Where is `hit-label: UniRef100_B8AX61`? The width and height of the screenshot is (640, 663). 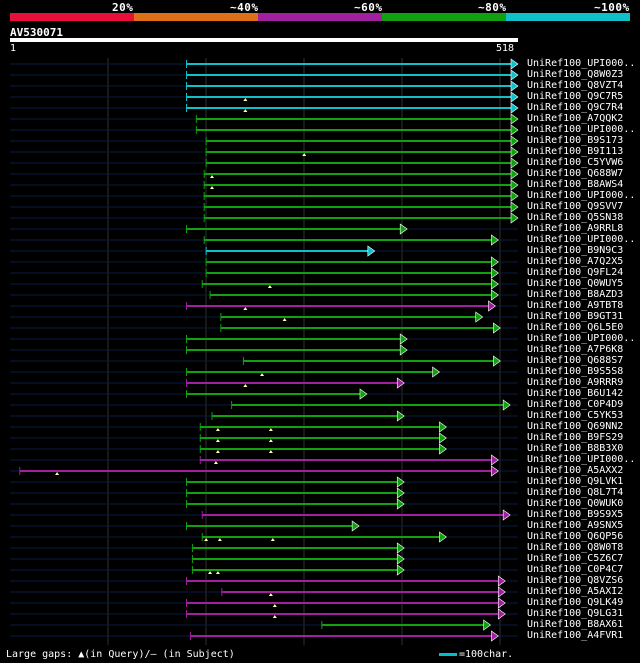
hit-label: UniRef100_B8AX61 is located at coordinates (575, 624).